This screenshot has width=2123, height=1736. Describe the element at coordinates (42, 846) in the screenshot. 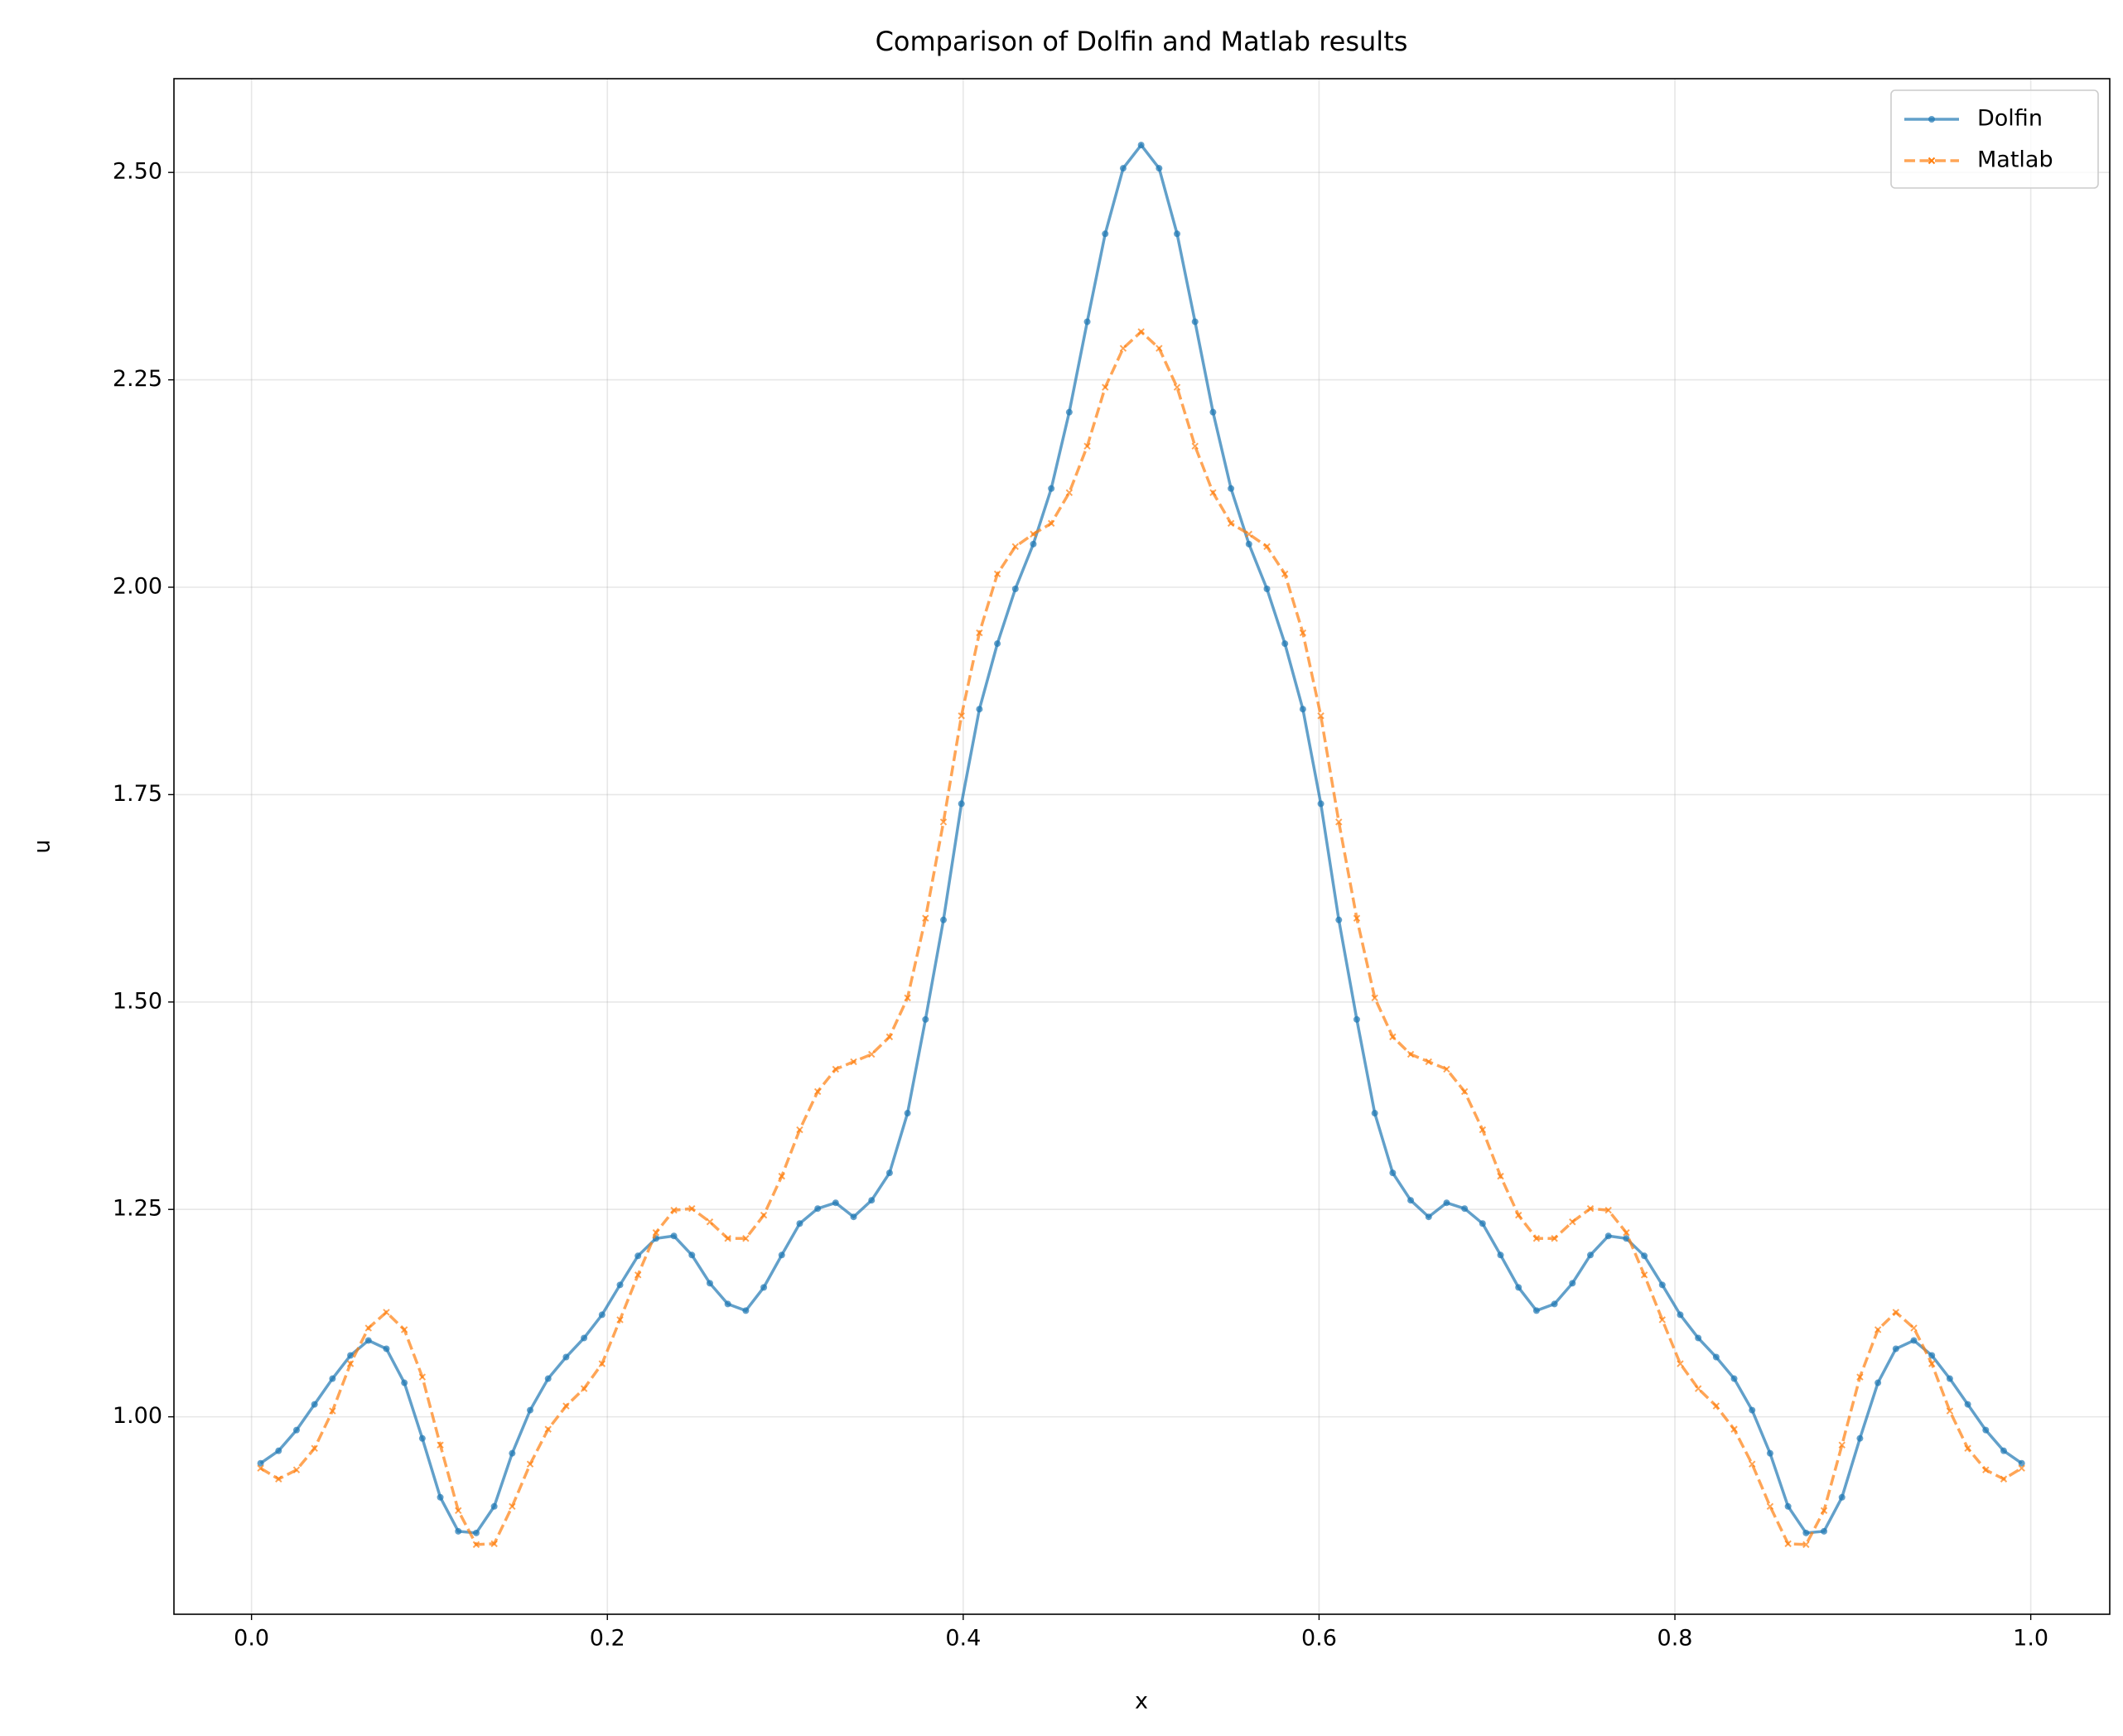

I see `y-axis-label: u` at that location.